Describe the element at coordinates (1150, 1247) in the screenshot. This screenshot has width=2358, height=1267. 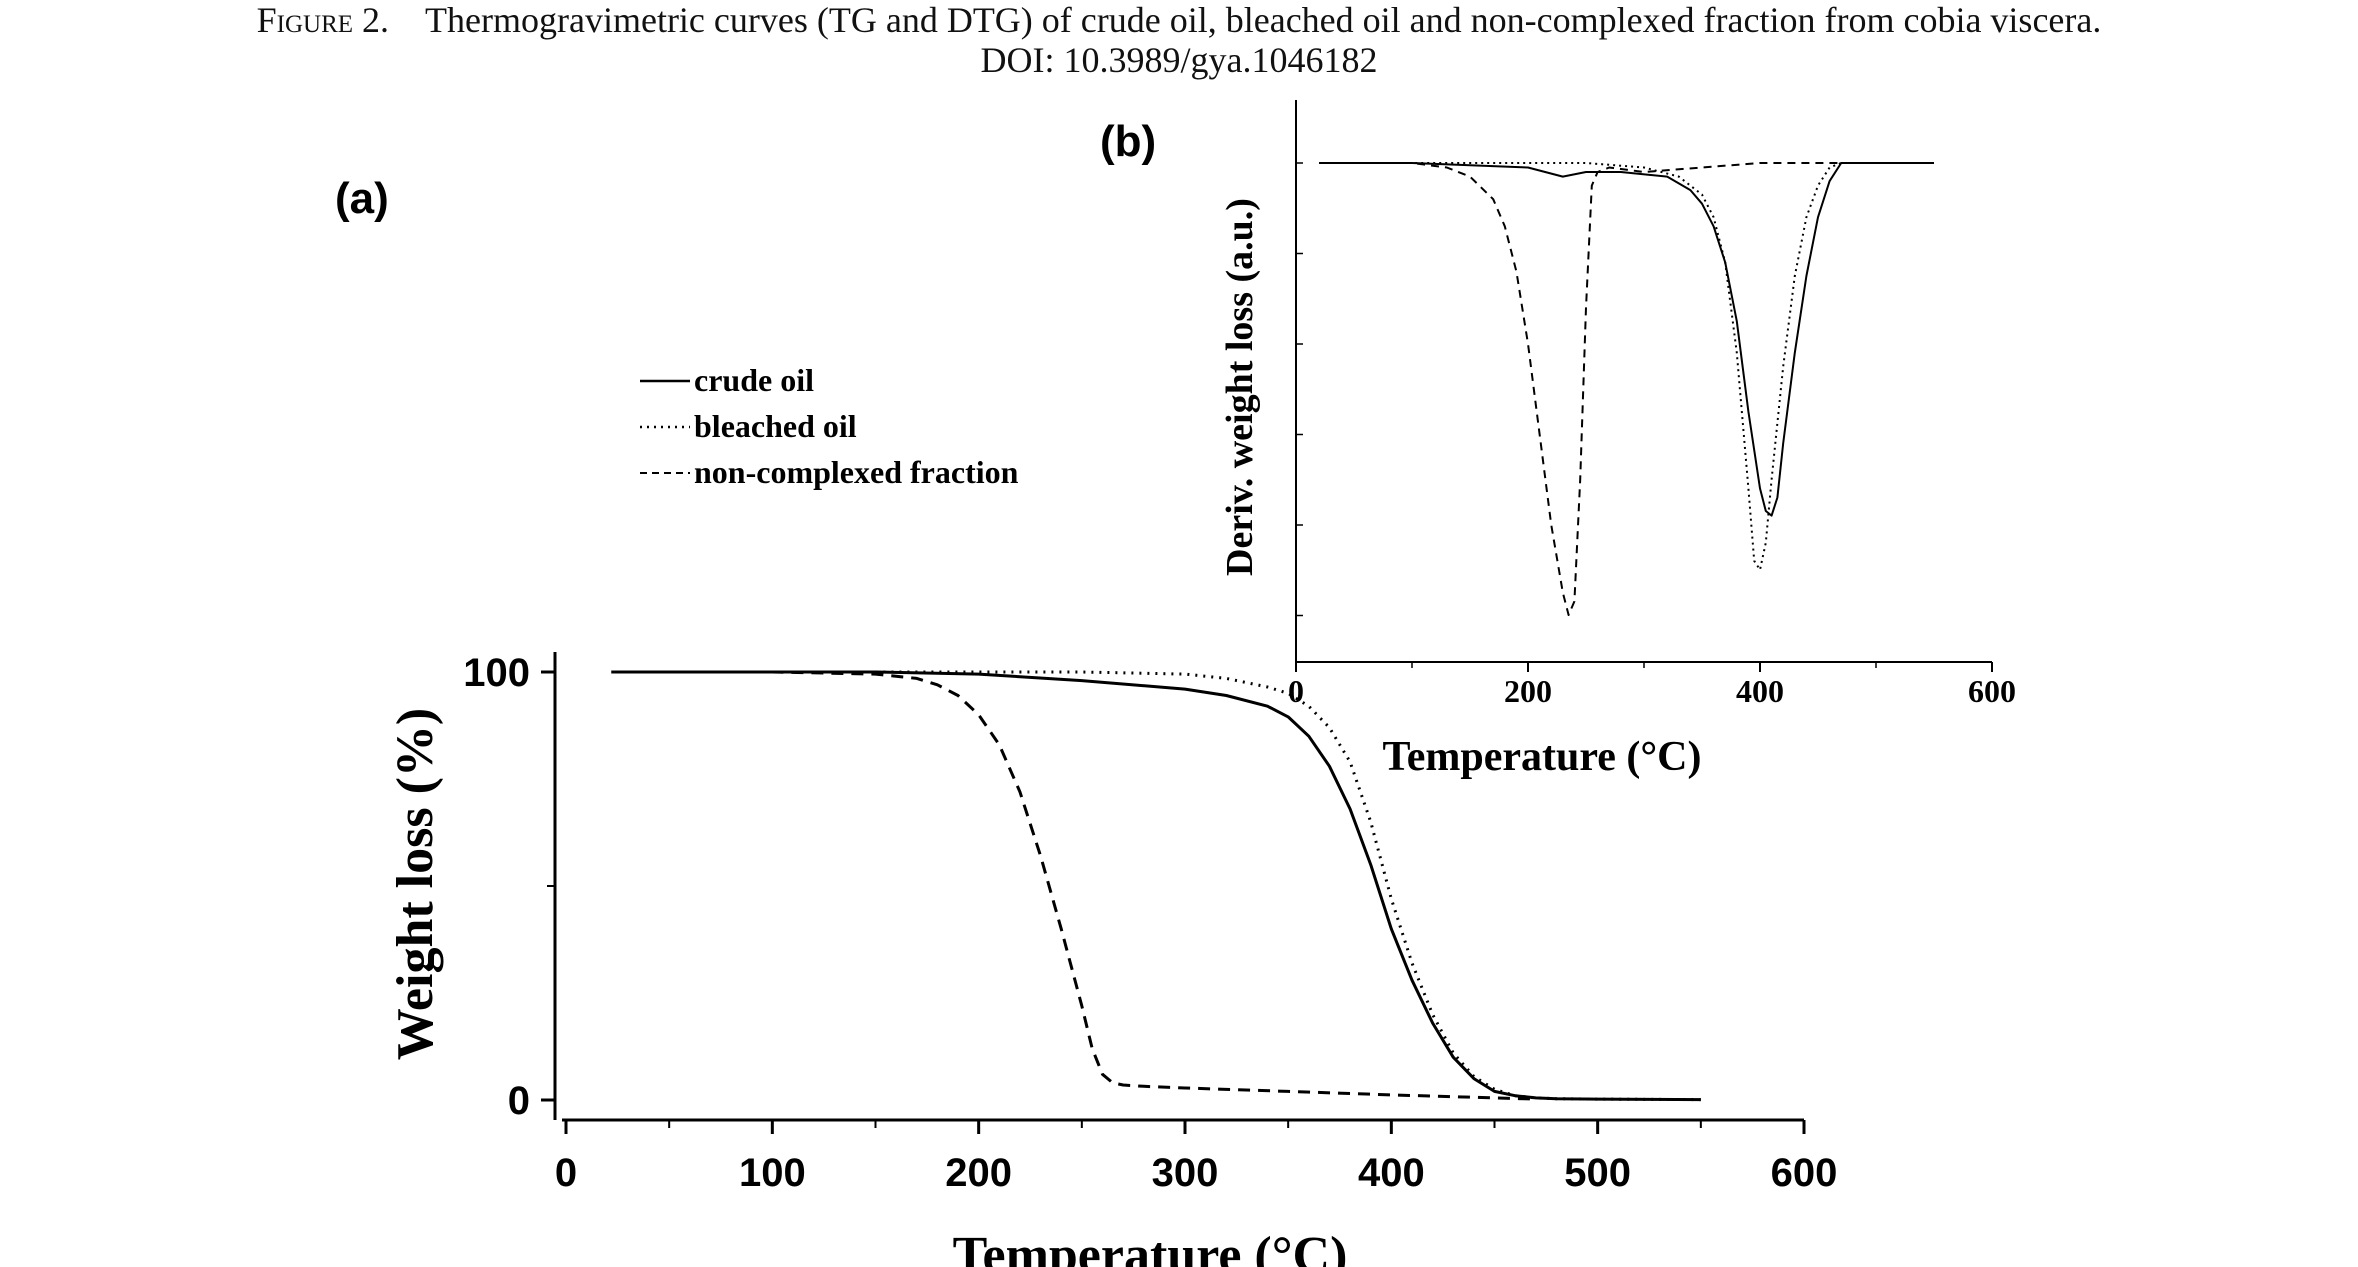
I see `panel-a-x-label: Temperature (°C)` at that location.